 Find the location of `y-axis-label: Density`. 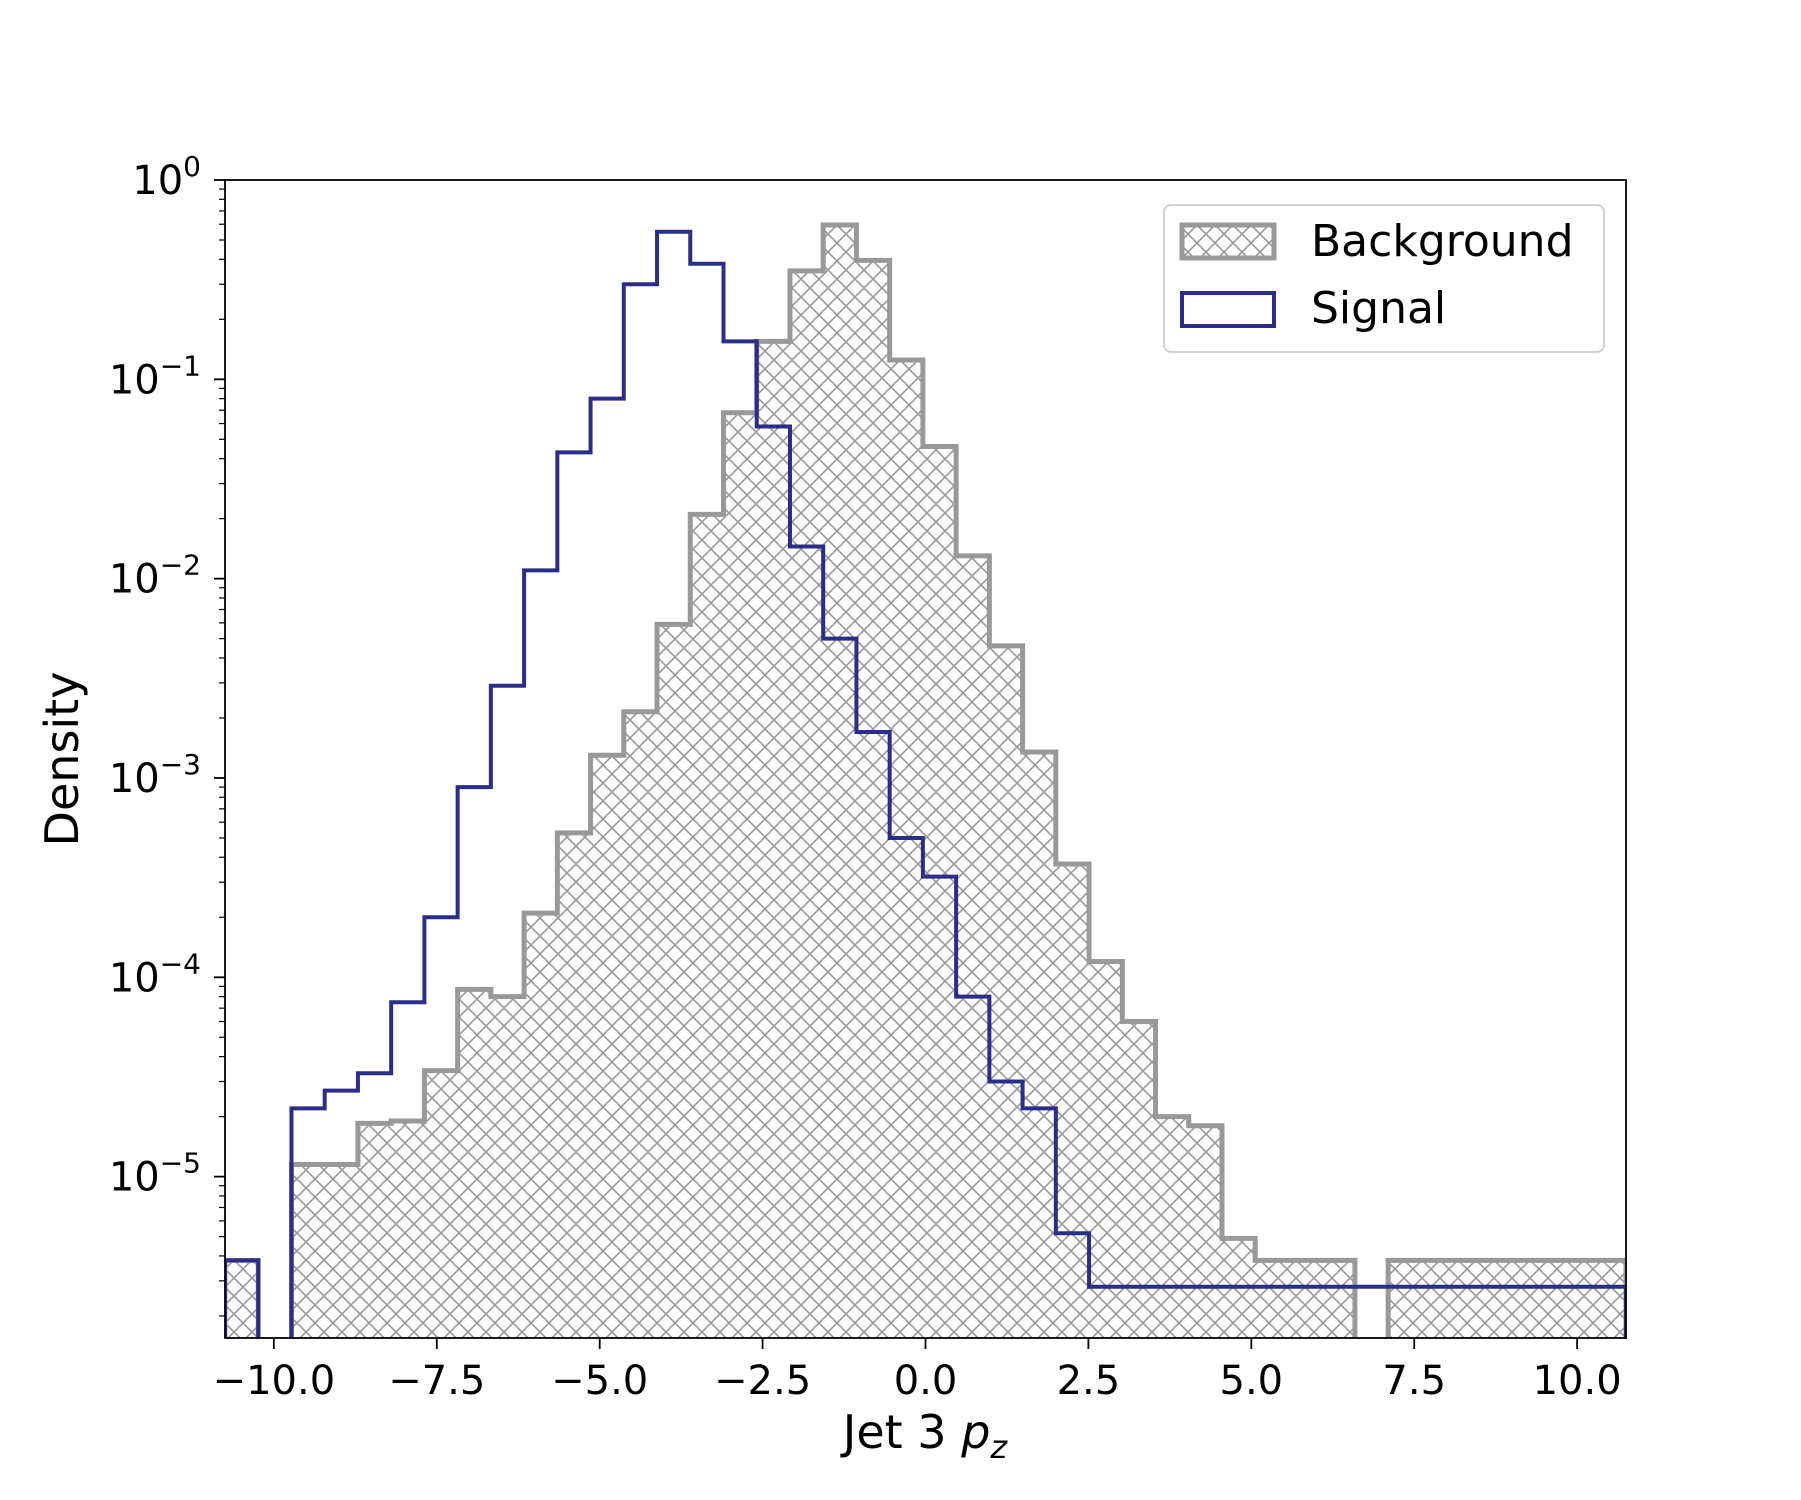

y-axis-label: Density is located at coordinates (62, 759).